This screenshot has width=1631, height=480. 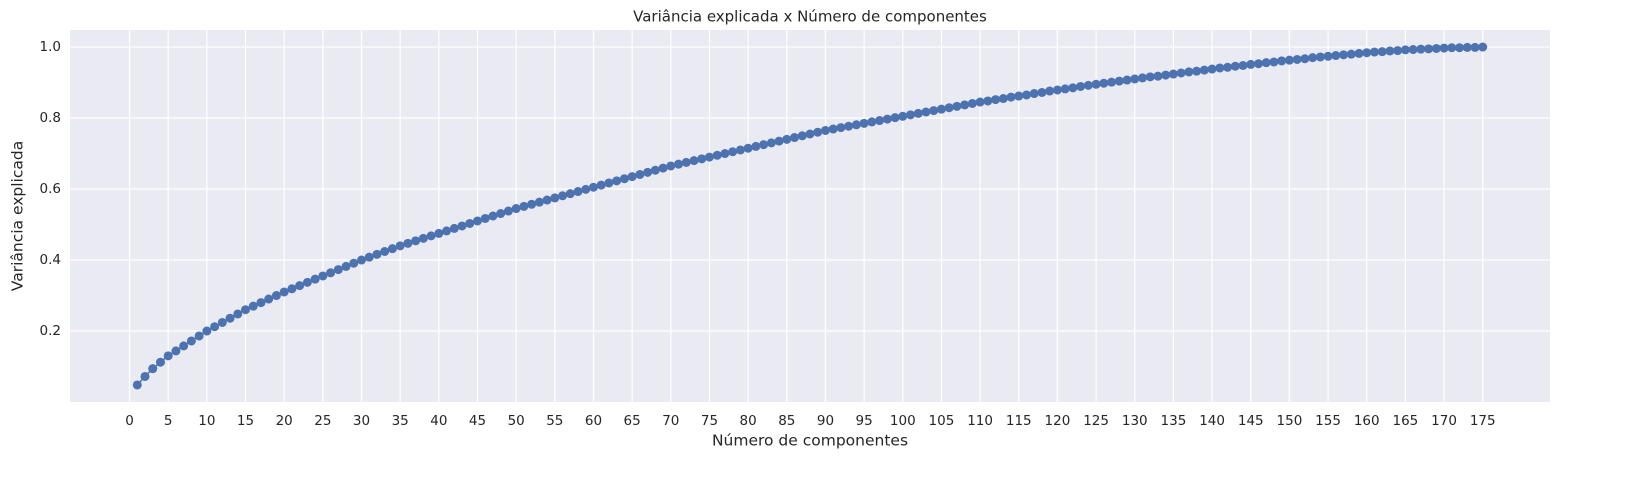 What do you see at coordinates (50, 118) in the screenshot?
I see `y-tick-label: 0.8` at bounding box center [50, 118].